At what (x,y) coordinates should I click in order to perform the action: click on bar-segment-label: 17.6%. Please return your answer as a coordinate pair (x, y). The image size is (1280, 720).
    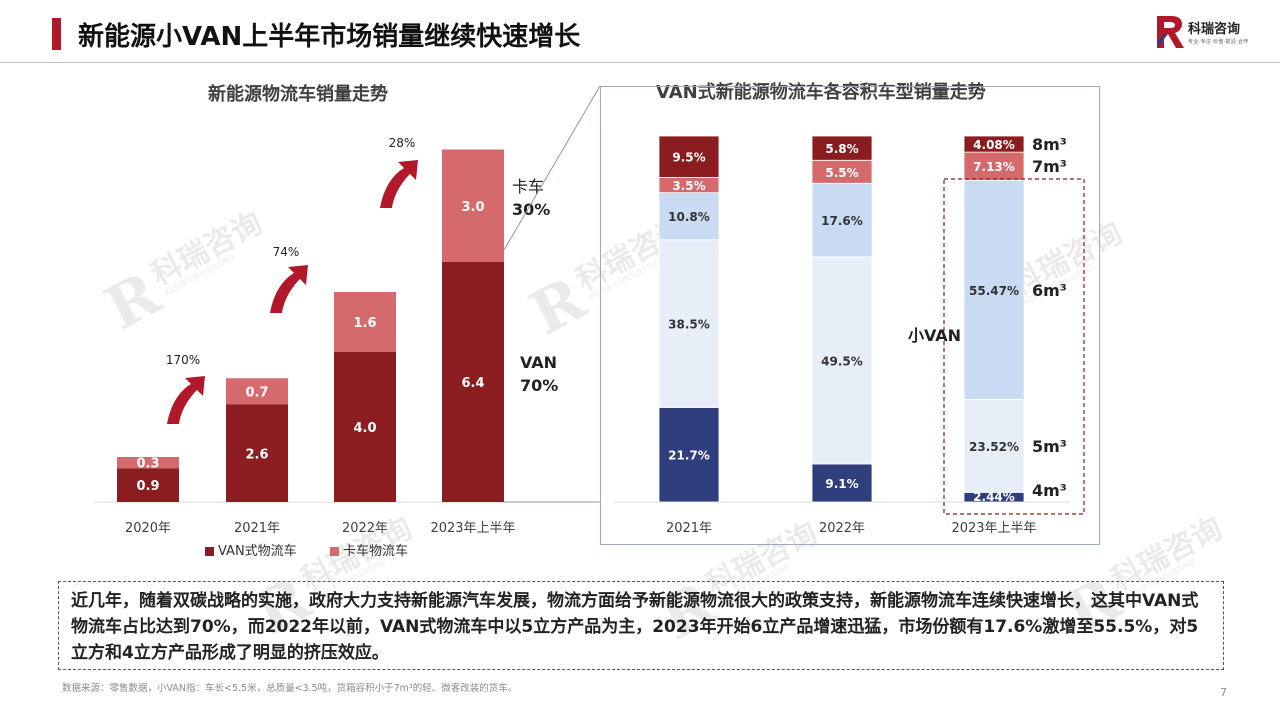
    Looking at the image, I should click on (842, 221).